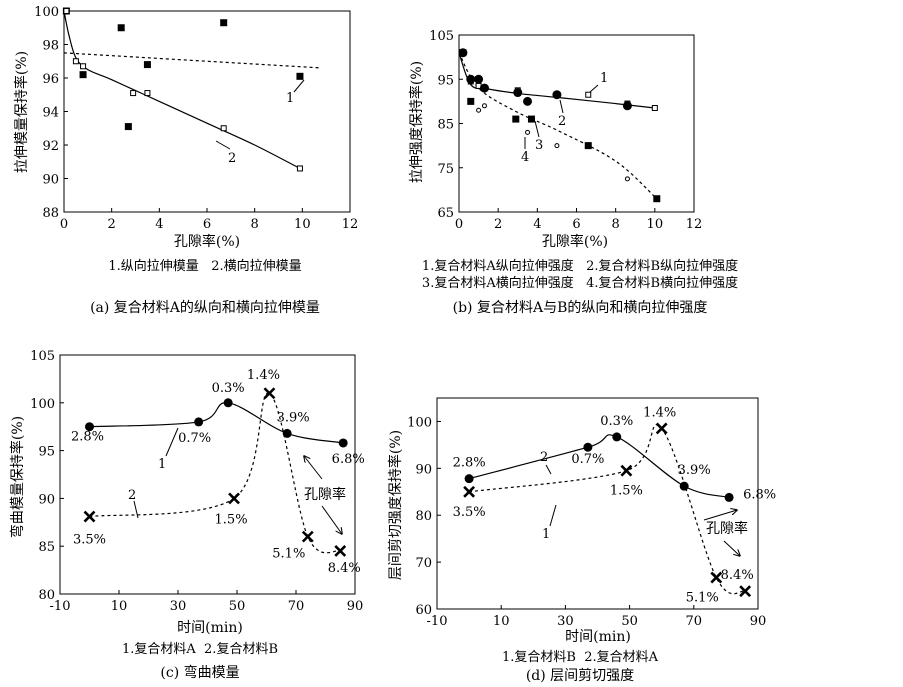 The height and width of the screenshot is (687, 903). I want to click on x-axis-label-a: 孔隙率(%), so click(207, 241).